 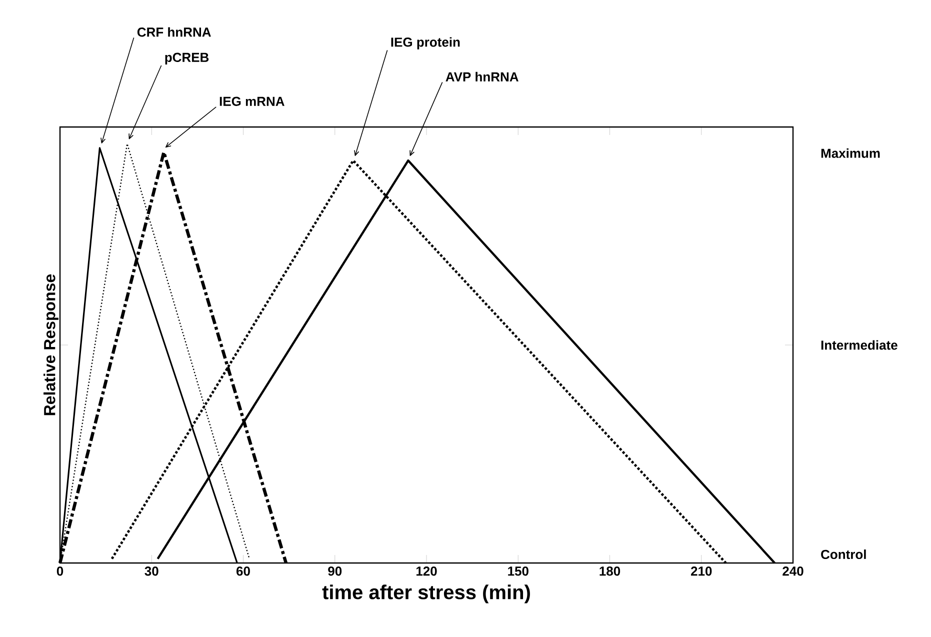 What do you see at coordinates (60, 571) in the screenshot?
I see `x-tick-label: 0` at bounding box center [60, 571].